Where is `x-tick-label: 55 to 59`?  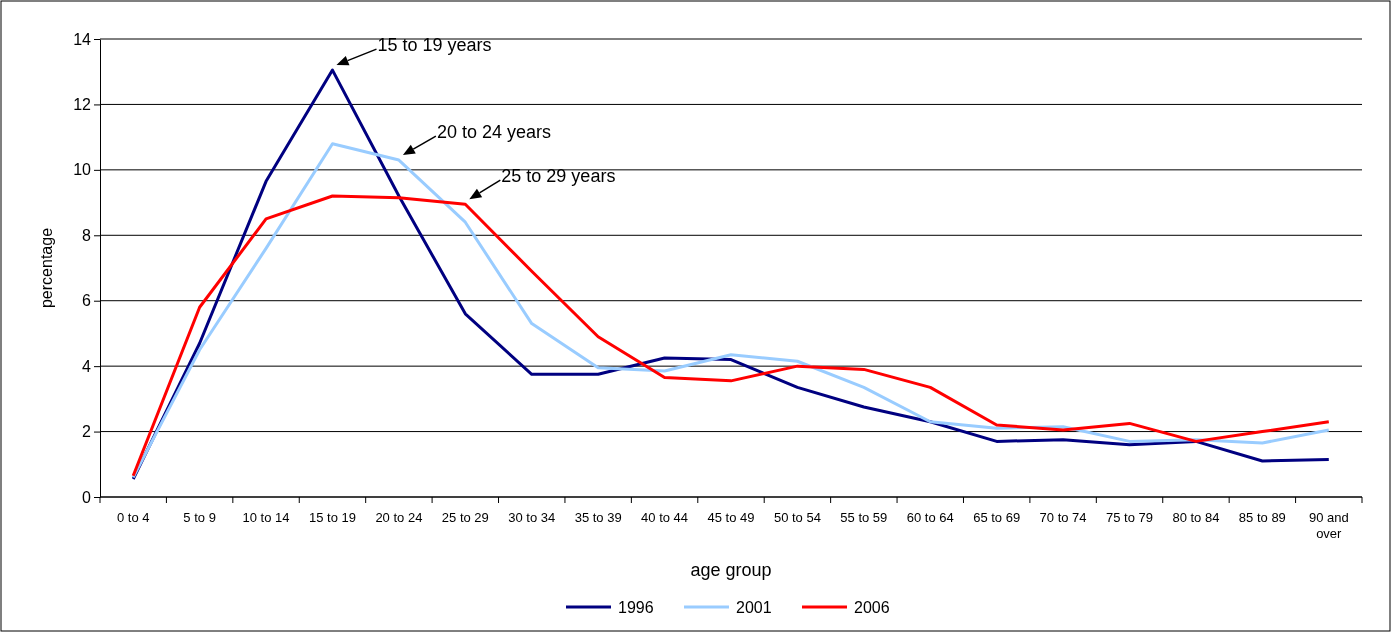
x-tick-label: 55 to 59 is located at coordinates (864, 517).